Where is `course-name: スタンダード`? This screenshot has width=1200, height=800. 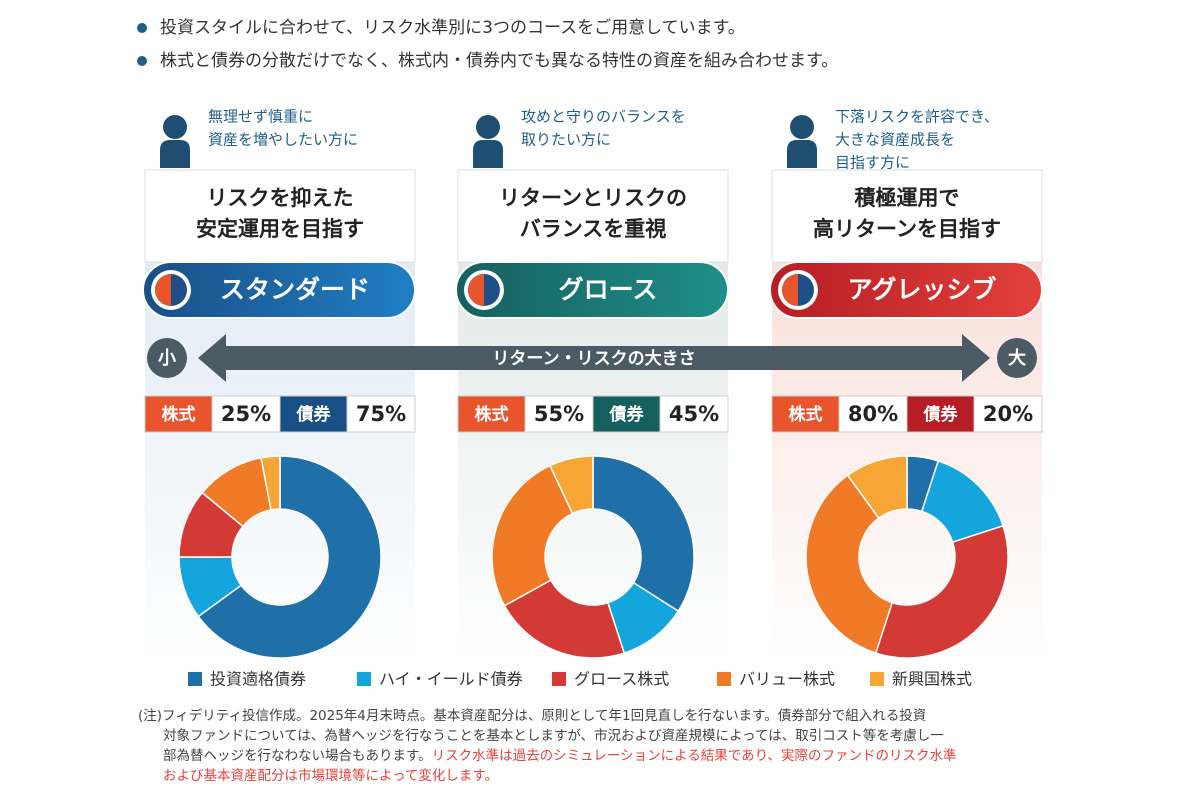
course-name: スタンダード is located at coordinates (295, 289).